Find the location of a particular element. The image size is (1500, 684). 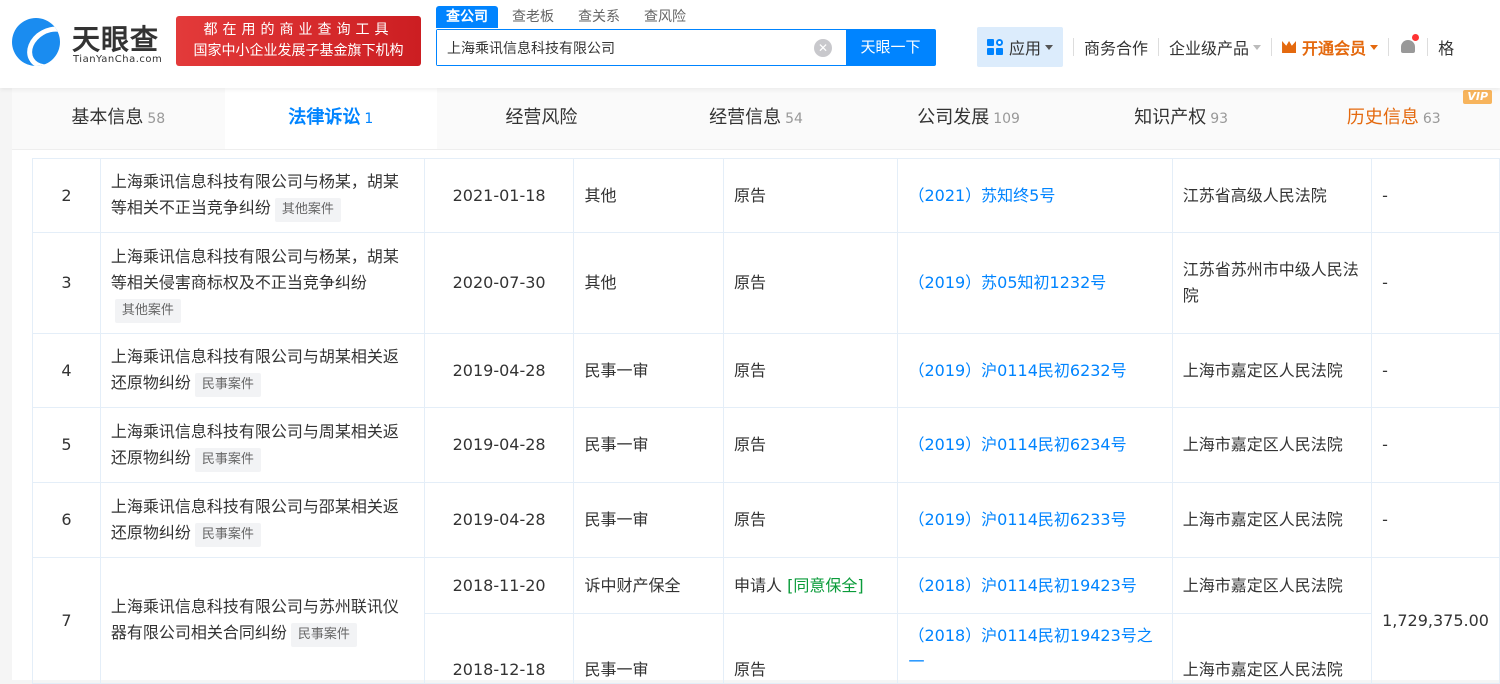

case-number-link: （2019）沪0114民初6233号 is located at coordinates (1035, 520).